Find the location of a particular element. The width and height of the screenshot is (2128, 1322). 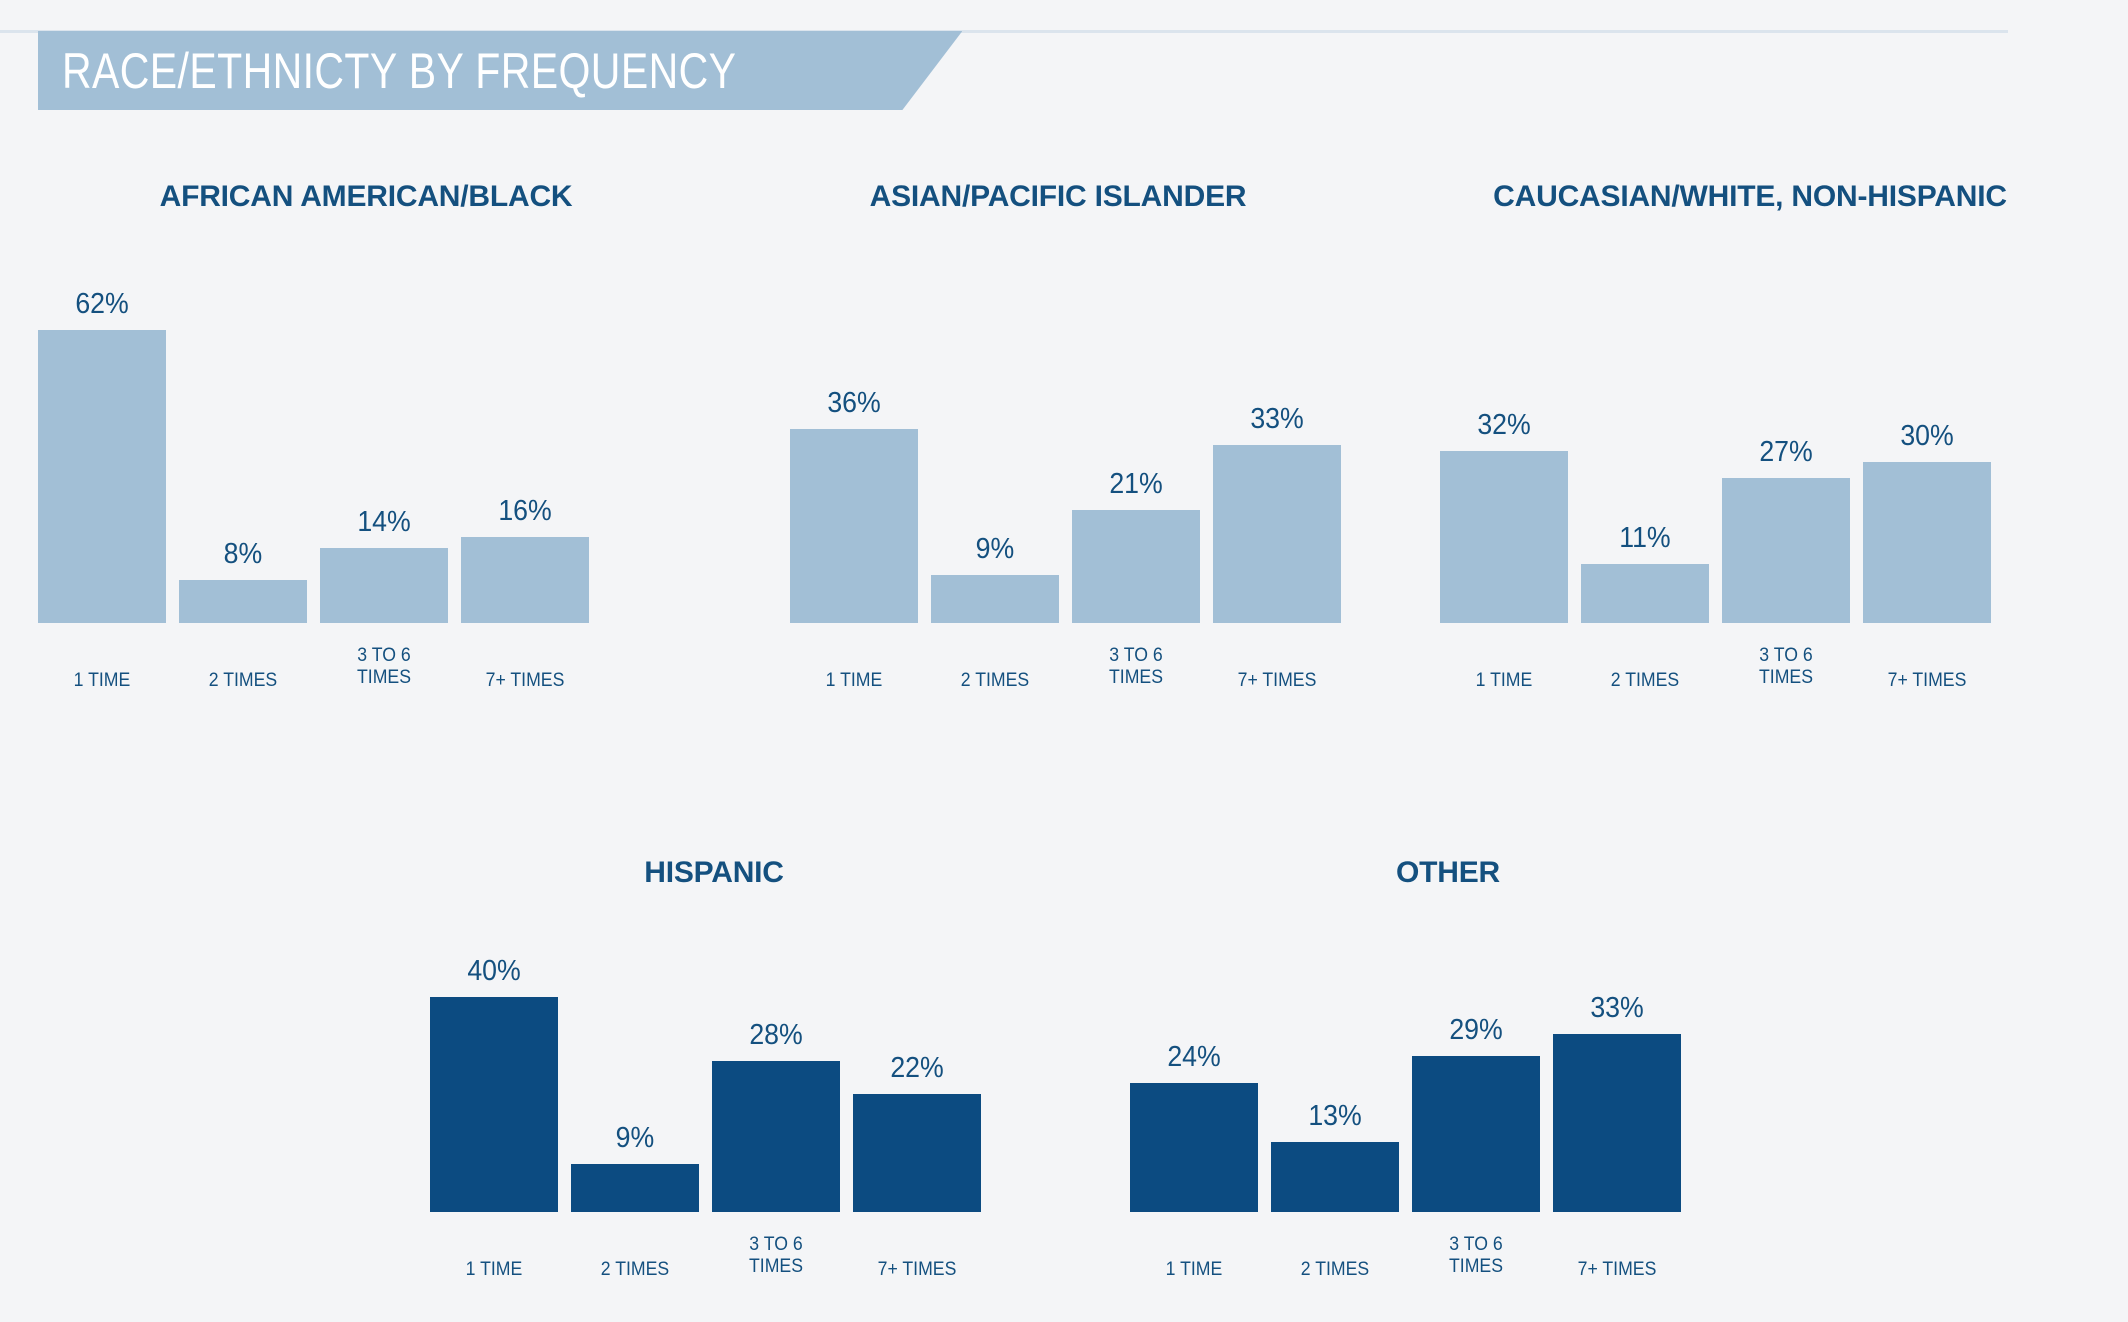

bar-group: 8% is located at coordinates (243, 456).